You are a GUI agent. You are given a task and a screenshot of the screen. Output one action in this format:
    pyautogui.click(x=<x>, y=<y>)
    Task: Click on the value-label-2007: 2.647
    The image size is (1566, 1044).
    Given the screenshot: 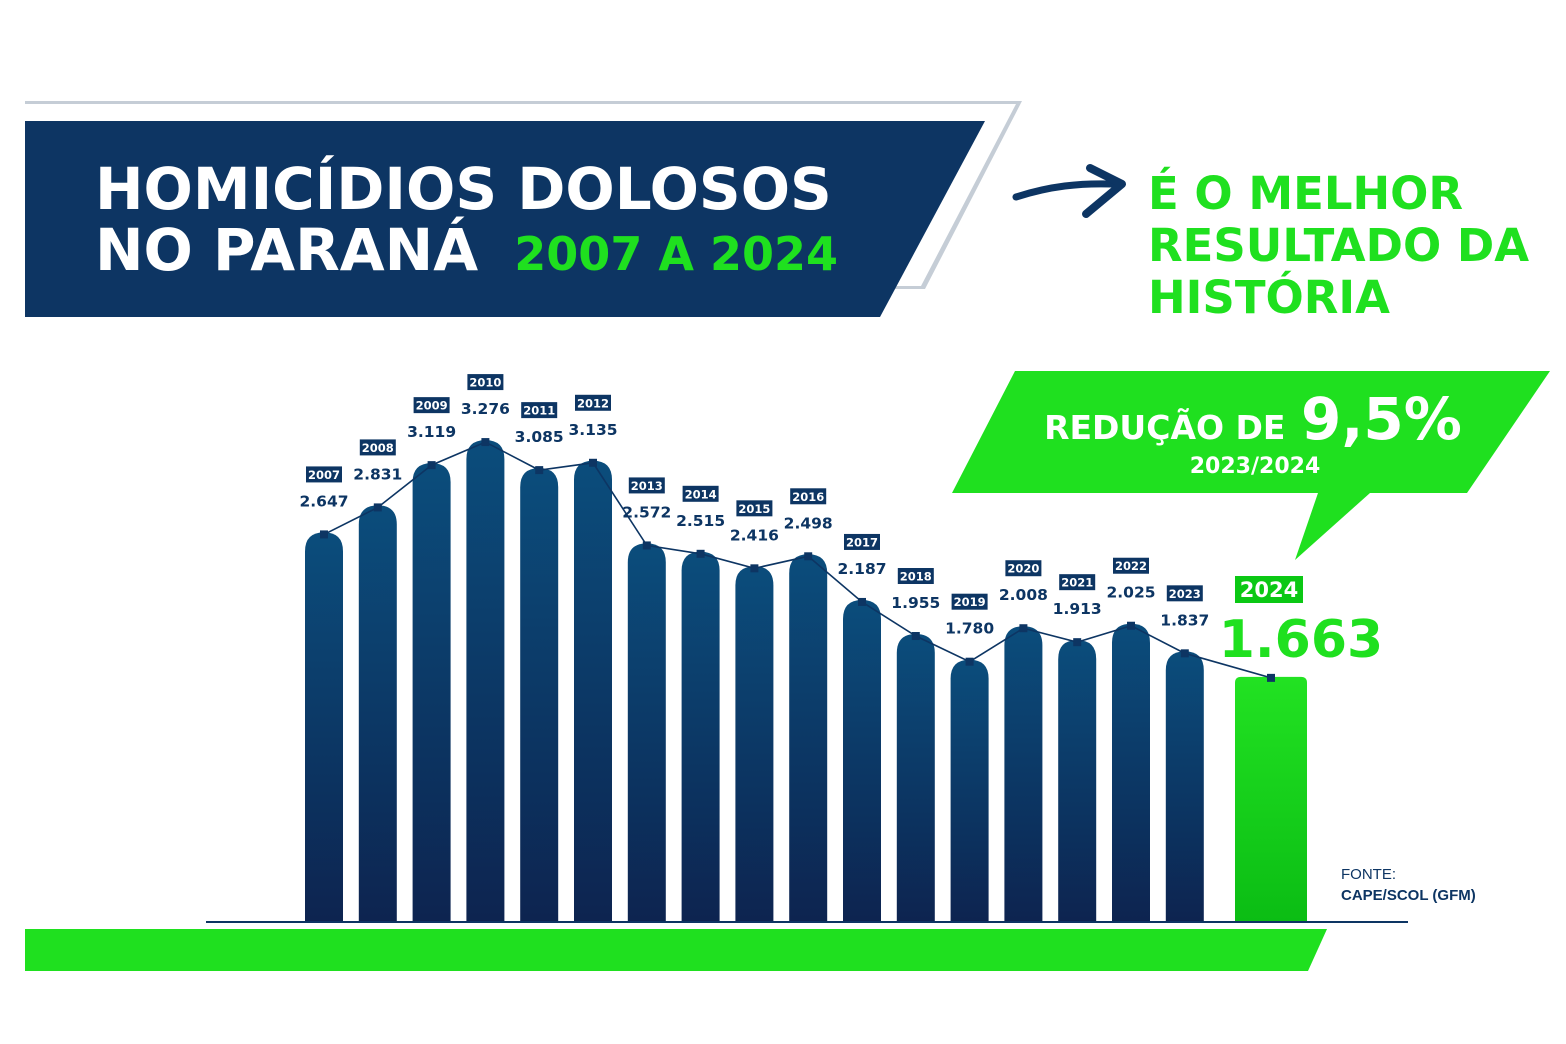 What is the action you would take?
    pyautogui.click(x=323, y=501)
    